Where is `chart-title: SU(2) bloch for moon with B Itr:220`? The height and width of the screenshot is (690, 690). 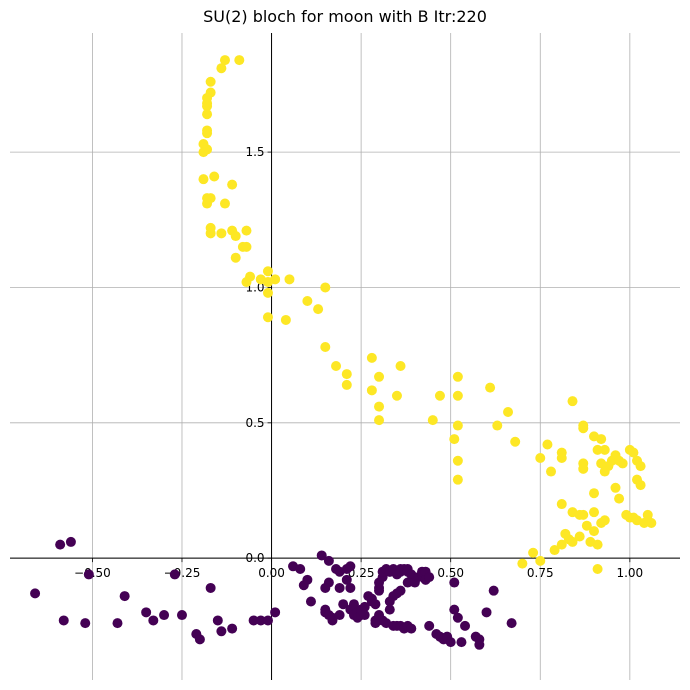 chart-title: SU(2) bloch for moon with B Itr:220 is located at coordinates (345, 16).